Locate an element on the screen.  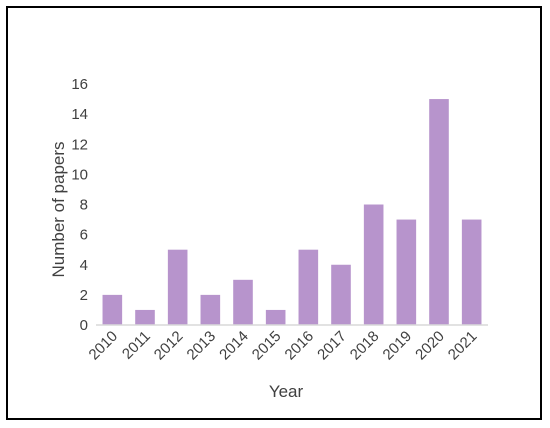
y-tick-label: 4 is located at coordinates (84, 265).